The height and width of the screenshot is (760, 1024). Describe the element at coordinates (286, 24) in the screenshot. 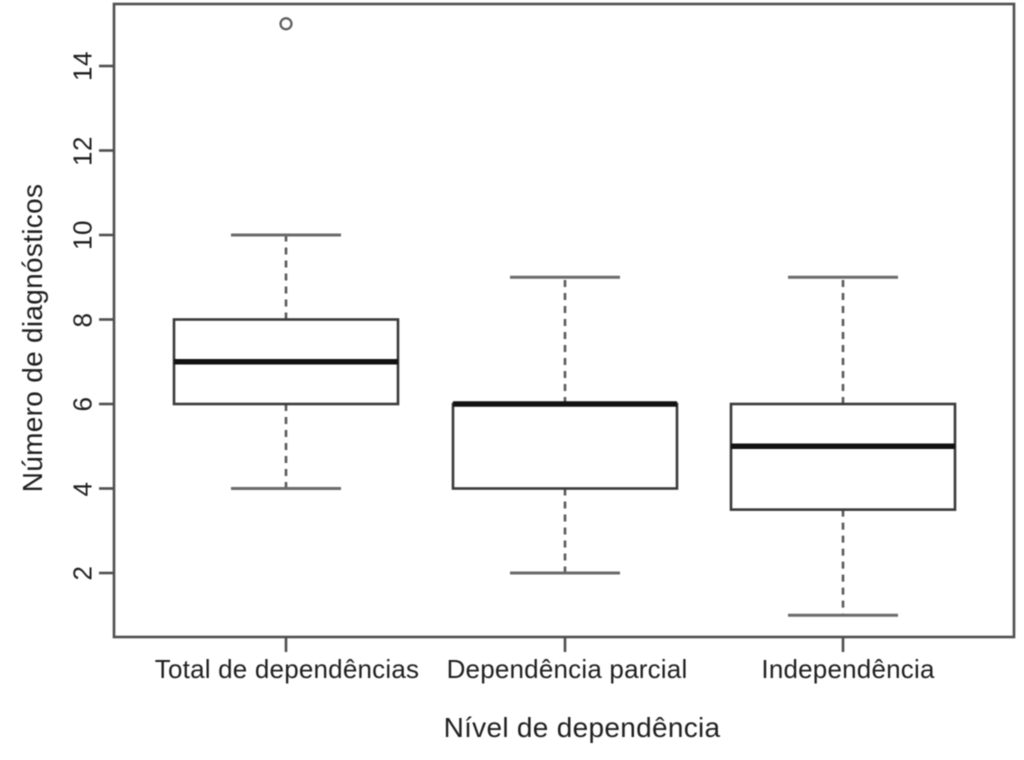

I see `outlier-point` at that location.